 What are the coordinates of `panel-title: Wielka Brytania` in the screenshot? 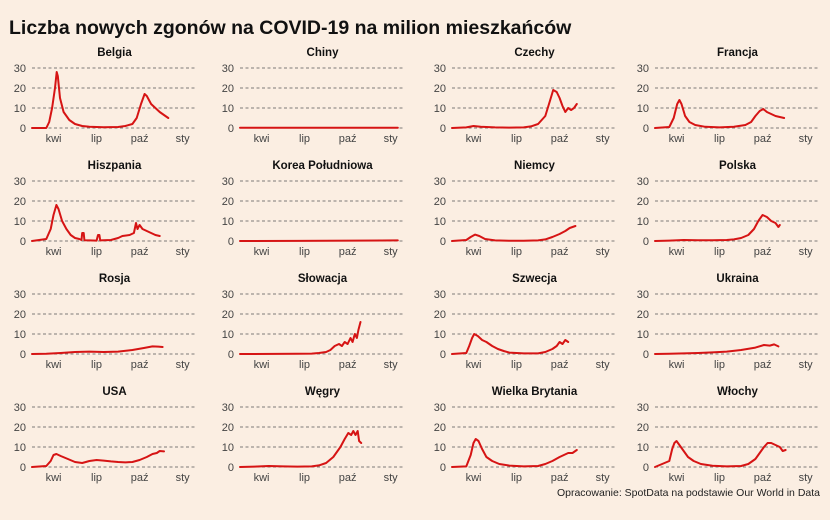 It's located at (535, 392).